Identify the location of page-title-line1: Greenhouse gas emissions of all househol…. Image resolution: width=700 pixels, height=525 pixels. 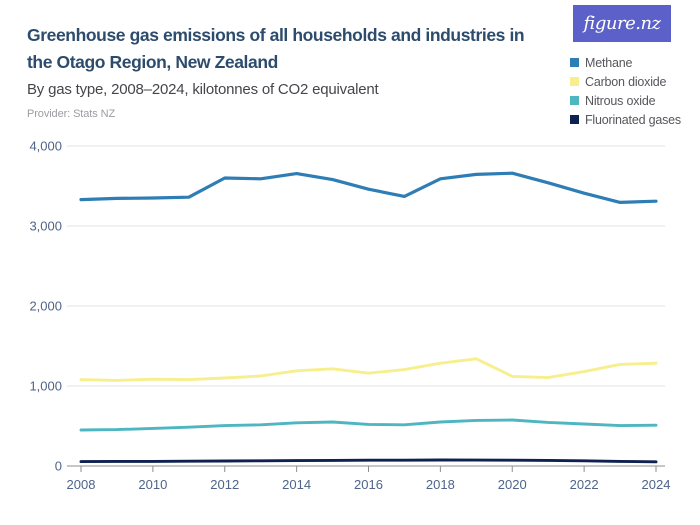
(276, 35).